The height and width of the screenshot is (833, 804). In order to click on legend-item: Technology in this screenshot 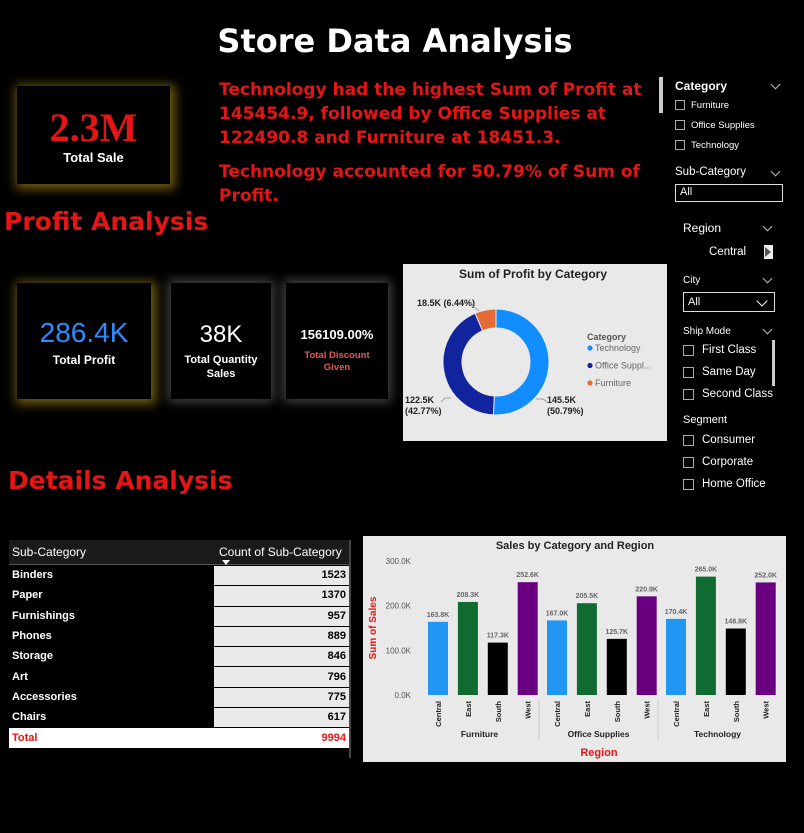, I will do `click(618, 348)`.